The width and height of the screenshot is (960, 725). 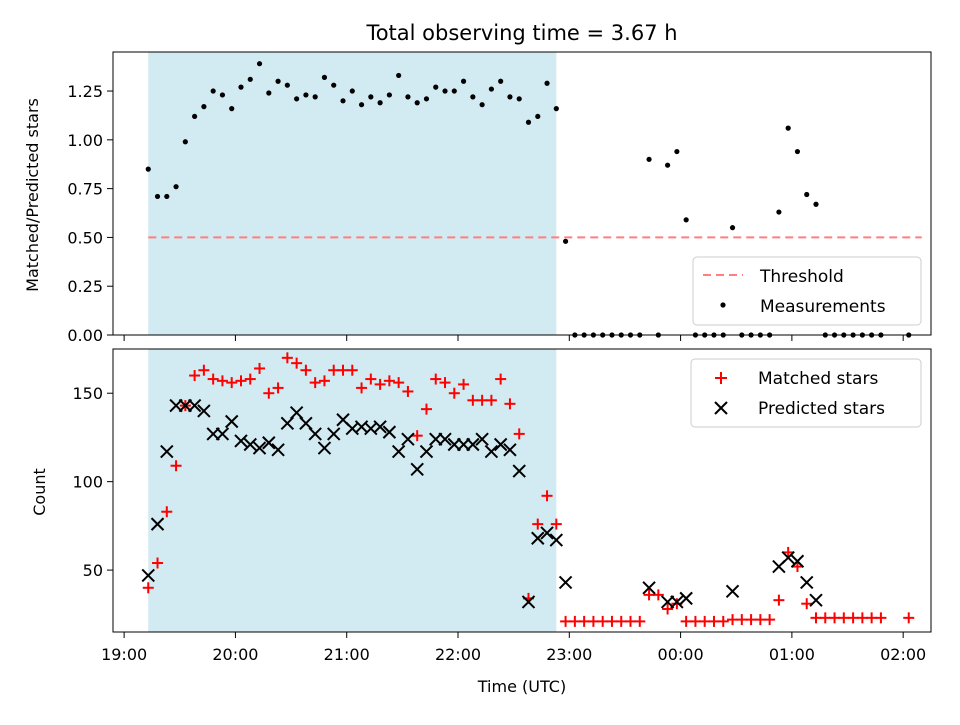 I want to click on y-tick-label: 0.50, so click(x=85, y=237).